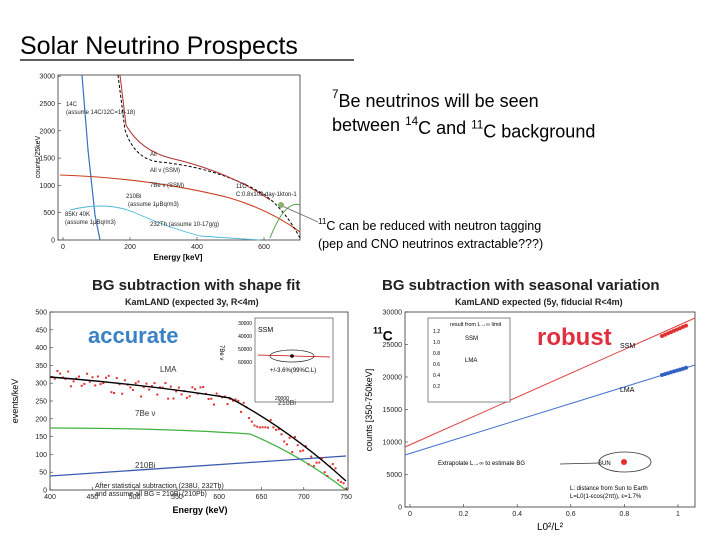  I want to click on x-tick-label: 0, so click(410, 514).